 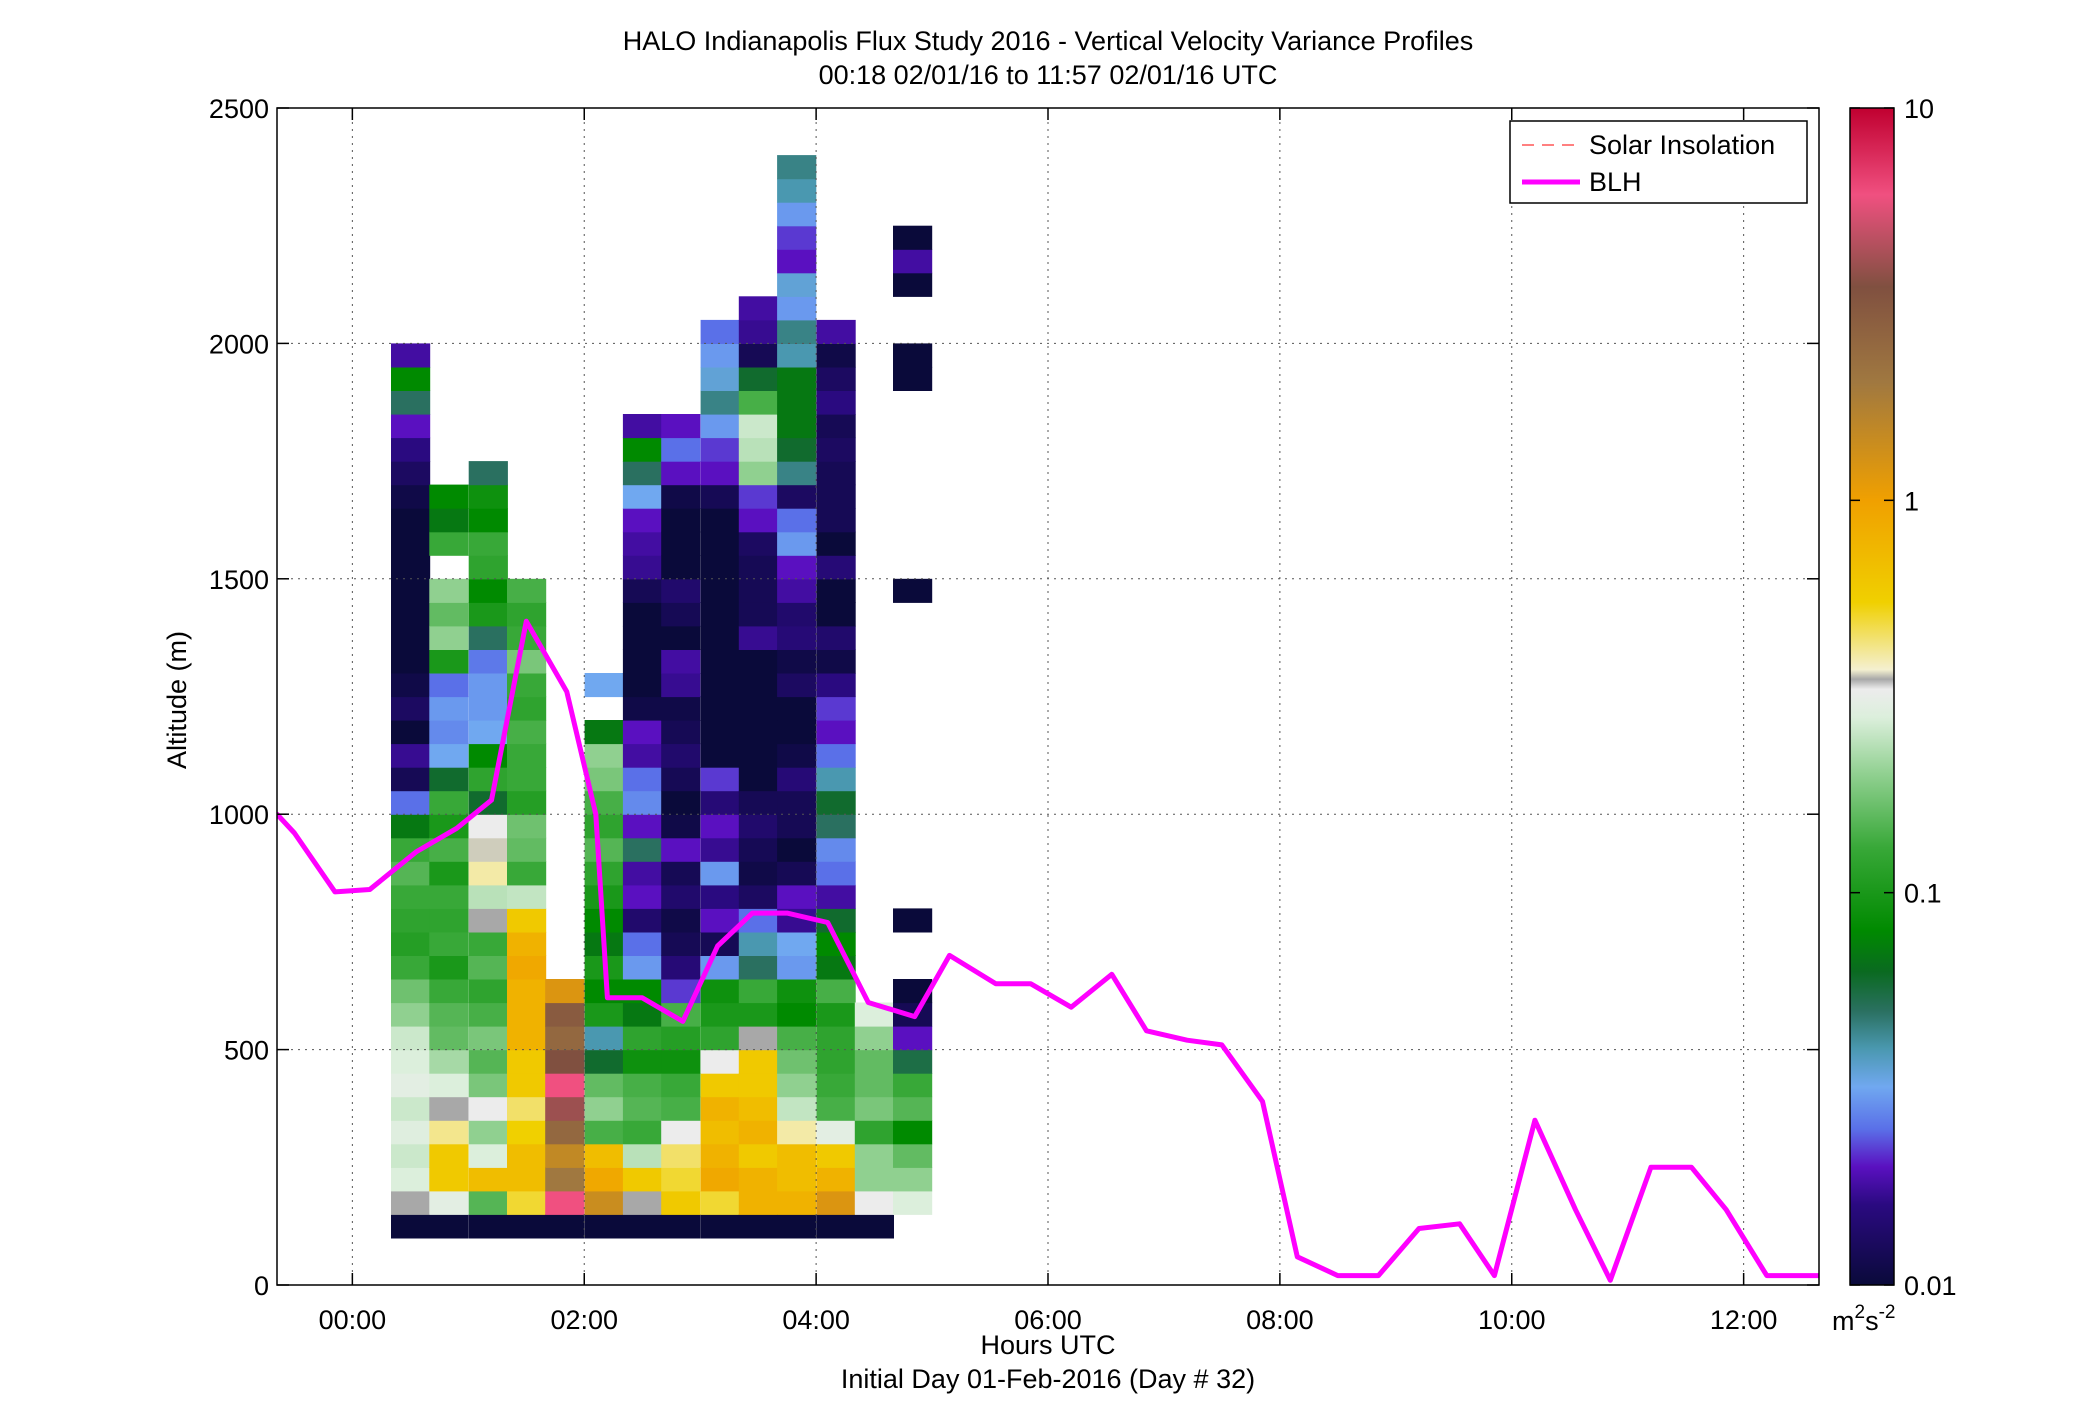 I want to click on y-axis-label: Altitude (m), so click(x=177, y=700).